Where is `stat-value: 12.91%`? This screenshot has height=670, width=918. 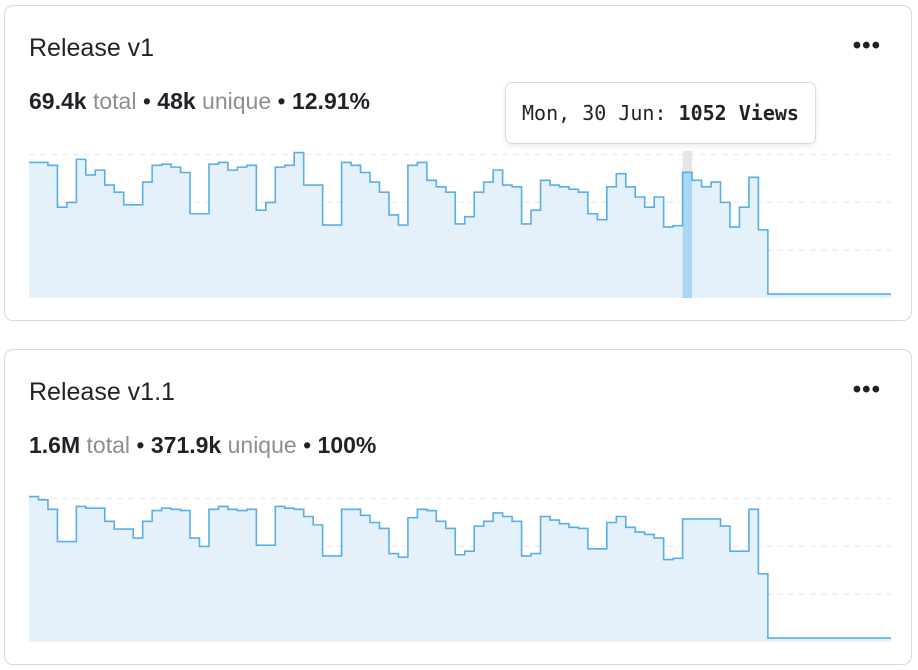
stat-value: 12.91% is located at coordinates (330, 101).